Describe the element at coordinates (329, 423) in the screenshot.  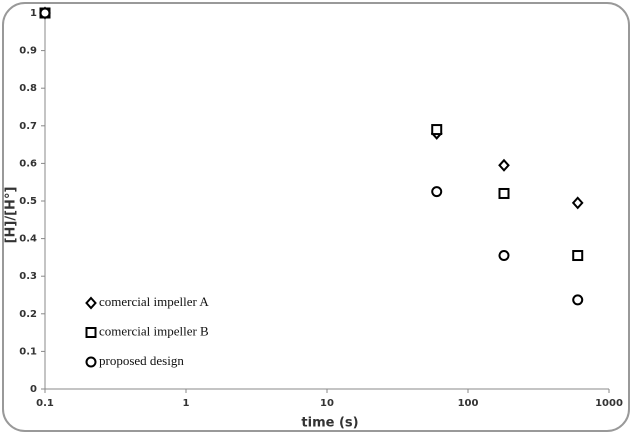
I see `x-axis-title: time (s)` at that location.